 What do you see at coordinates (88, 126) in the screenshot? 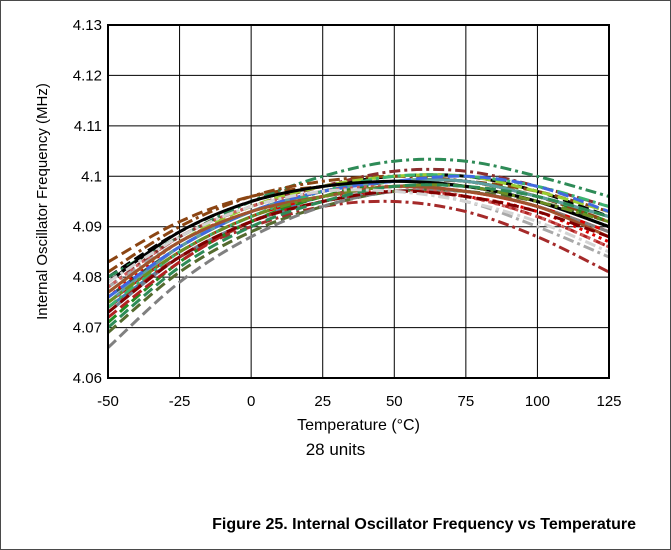
I see `y-tick-label: 4.11` at bounding box center [88, 126].